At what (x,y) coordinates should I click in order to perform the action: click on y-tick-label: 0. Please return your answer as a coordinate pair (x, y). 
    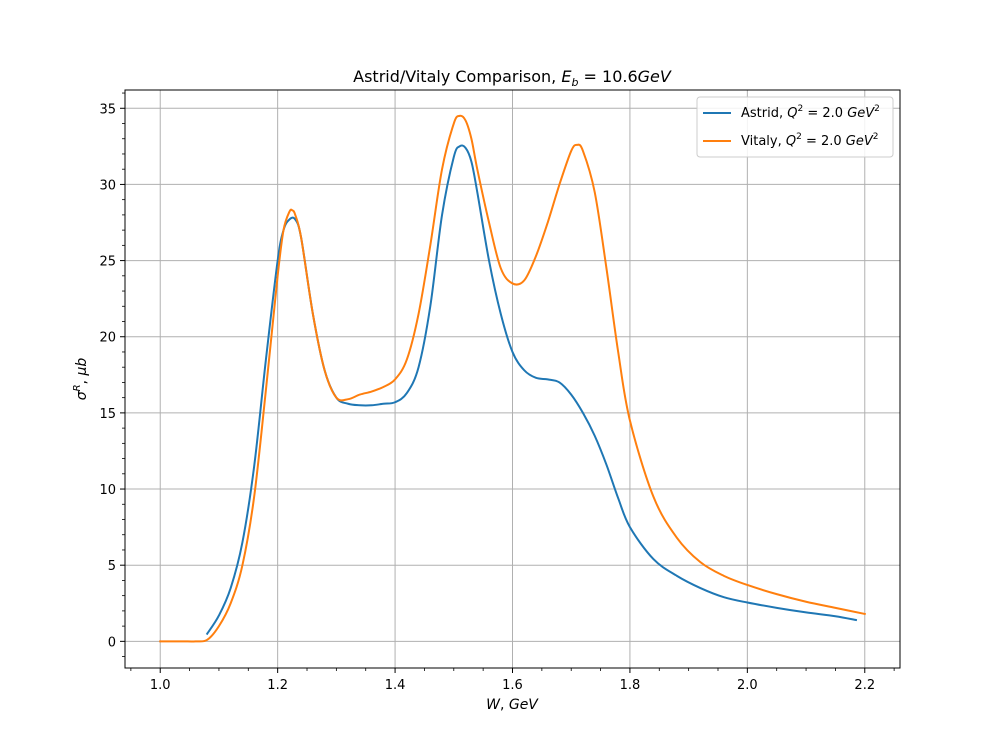
    Looking at the image, I should click on (112, 642).